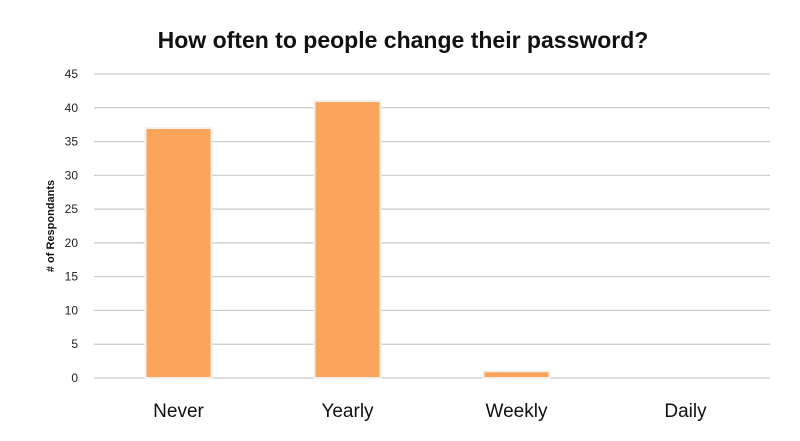 This screenshot has width=800, height=441. I want to click on x-tick-label-never: Never, so click(178, 411).